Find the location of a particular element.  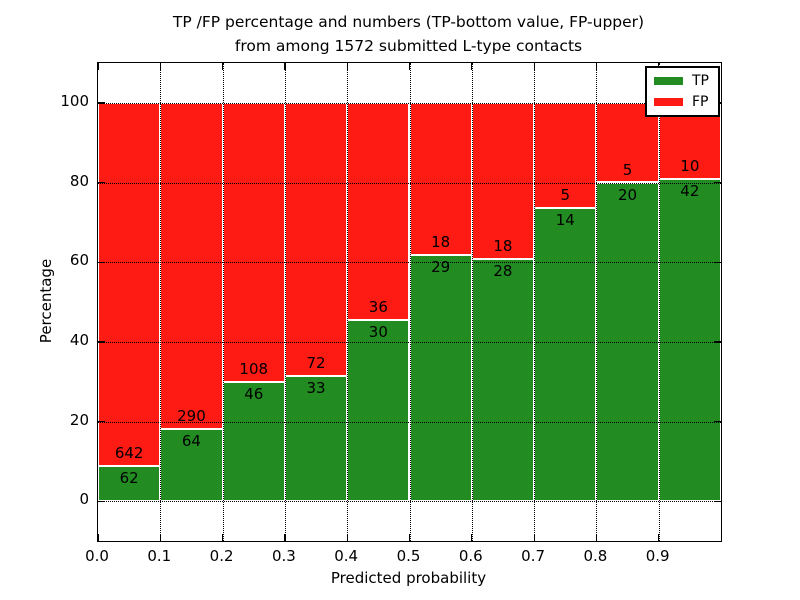

legend-label: TP is located at coordinates (700, 81).